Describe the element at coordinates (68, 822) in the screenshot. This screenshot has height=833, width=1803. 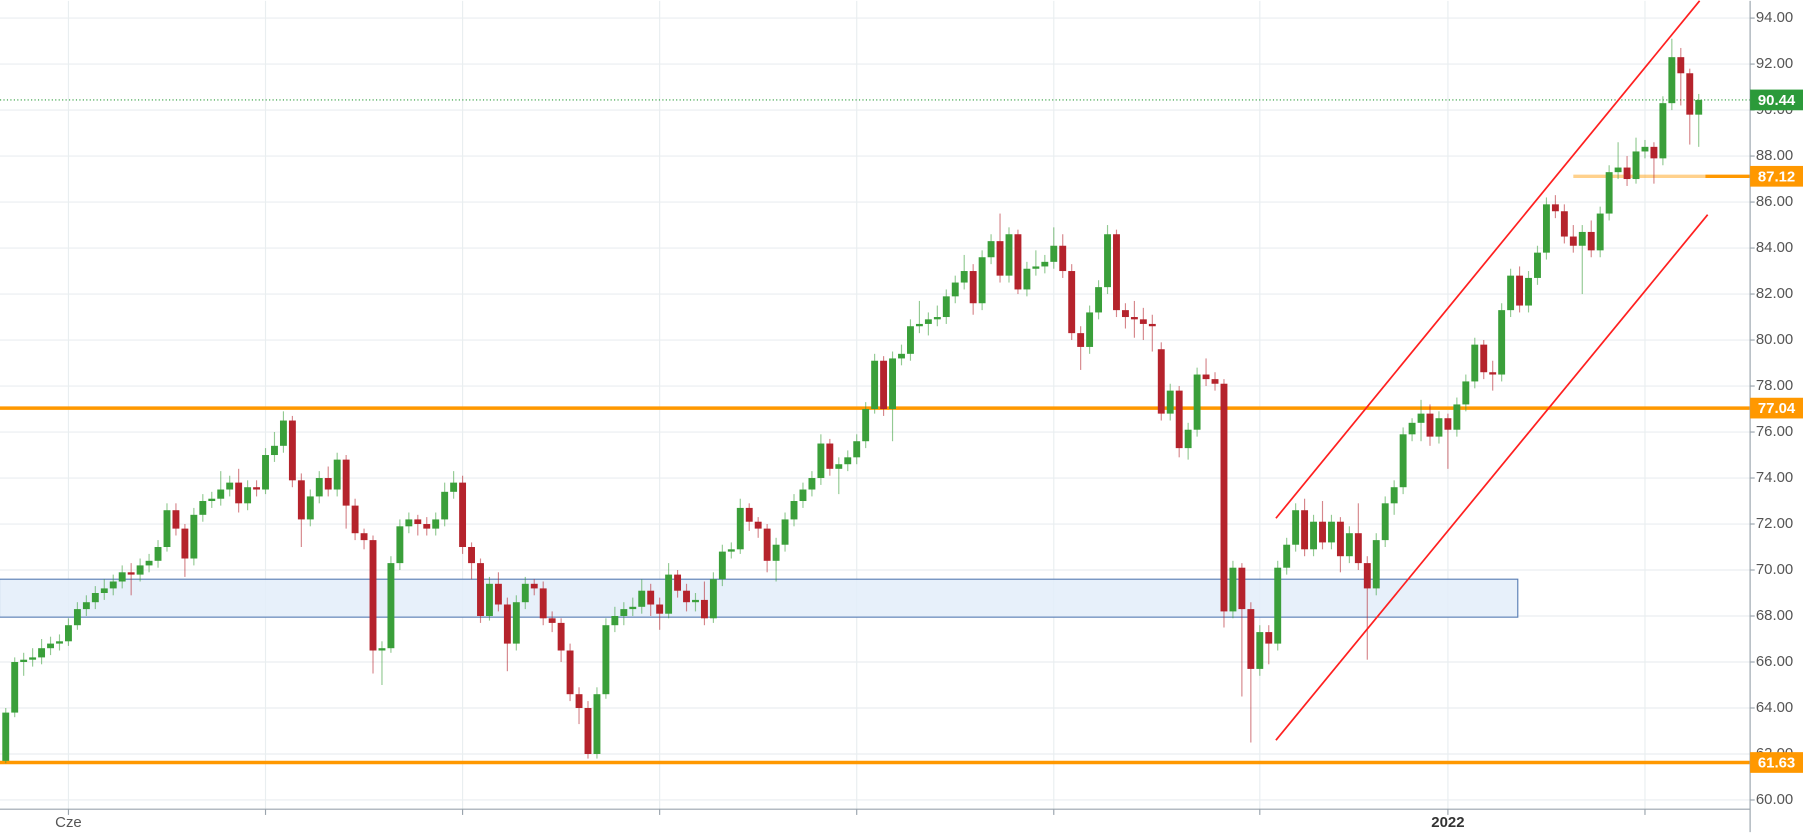
I see `x-tick-label: Cze` at that location.